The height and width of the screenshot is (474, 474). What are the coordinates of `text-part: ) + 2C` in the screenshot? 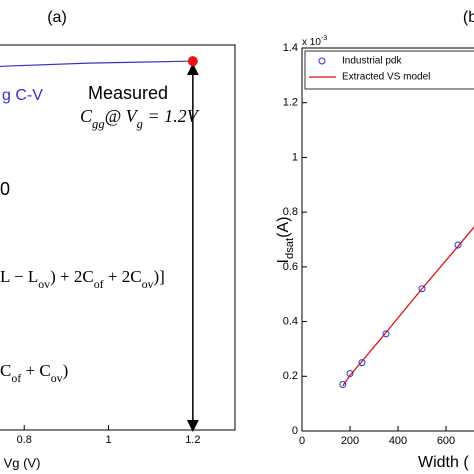 It's located at (72, 276).